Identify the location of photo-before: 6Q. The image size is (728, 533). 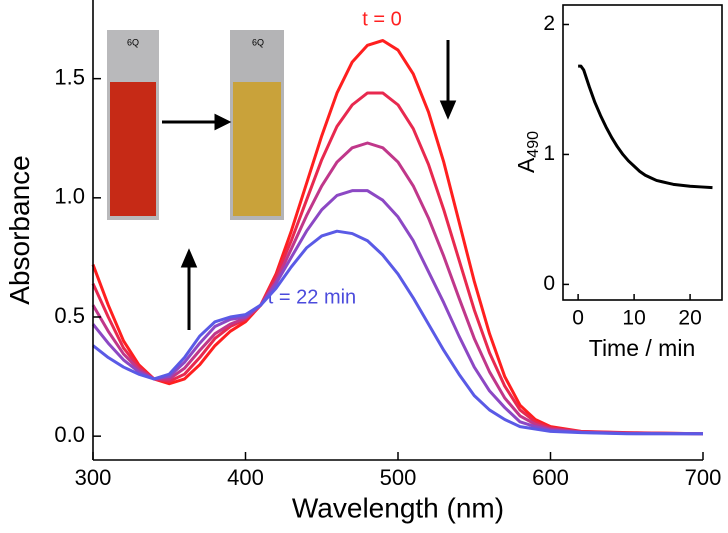
(133, 125).